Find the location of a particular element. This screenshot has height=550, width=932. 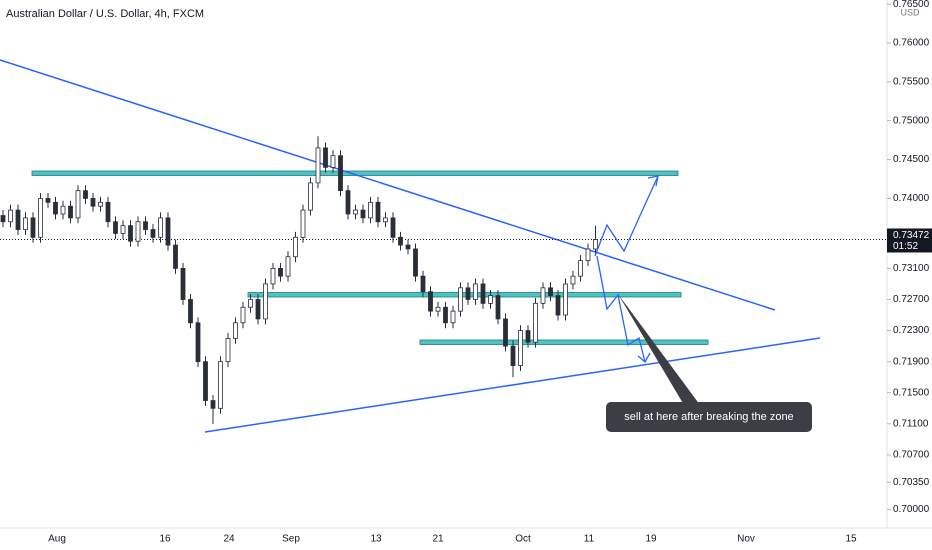

x-tick-label: 11 is located at coordinates (589, 539).